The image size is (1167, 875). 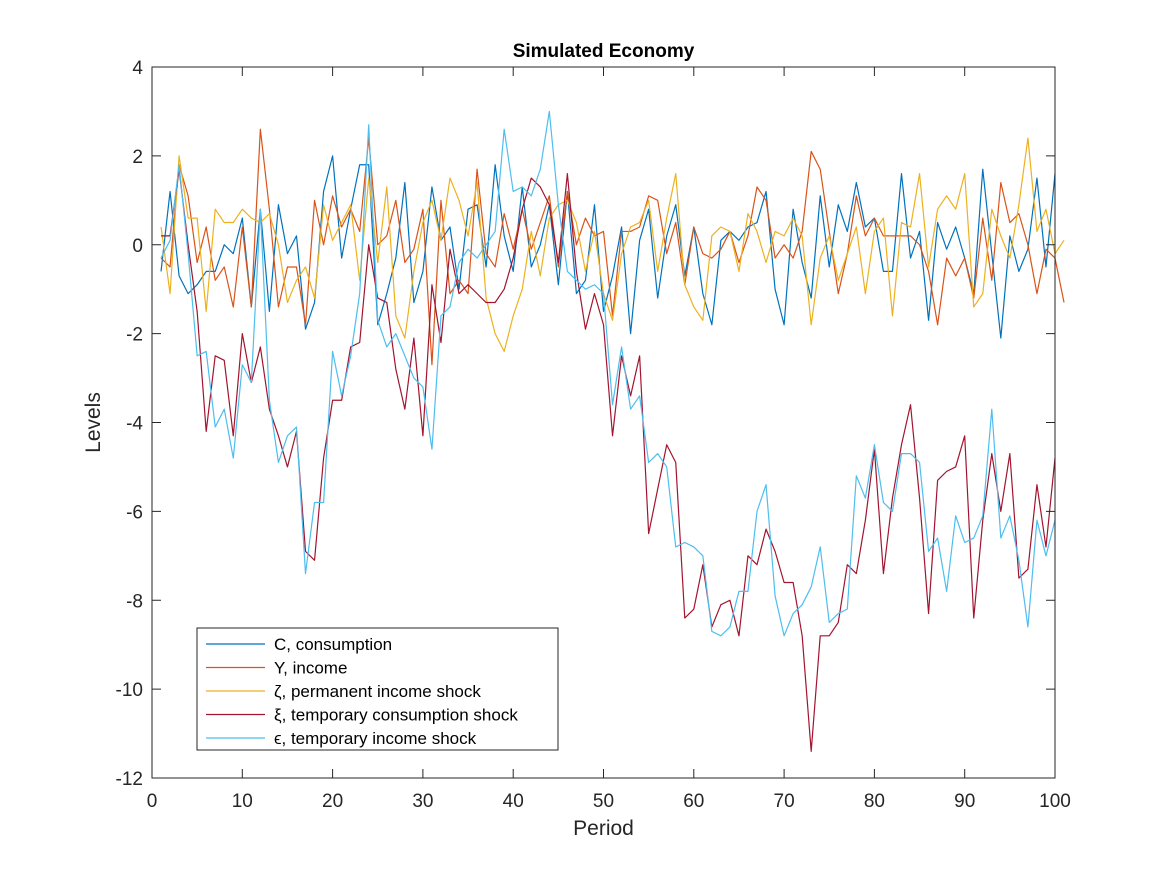 What do you see at coordinates (603, 828) in the screenshot?
I see `x-axis-label: Period` at bounding box center [603, 828].